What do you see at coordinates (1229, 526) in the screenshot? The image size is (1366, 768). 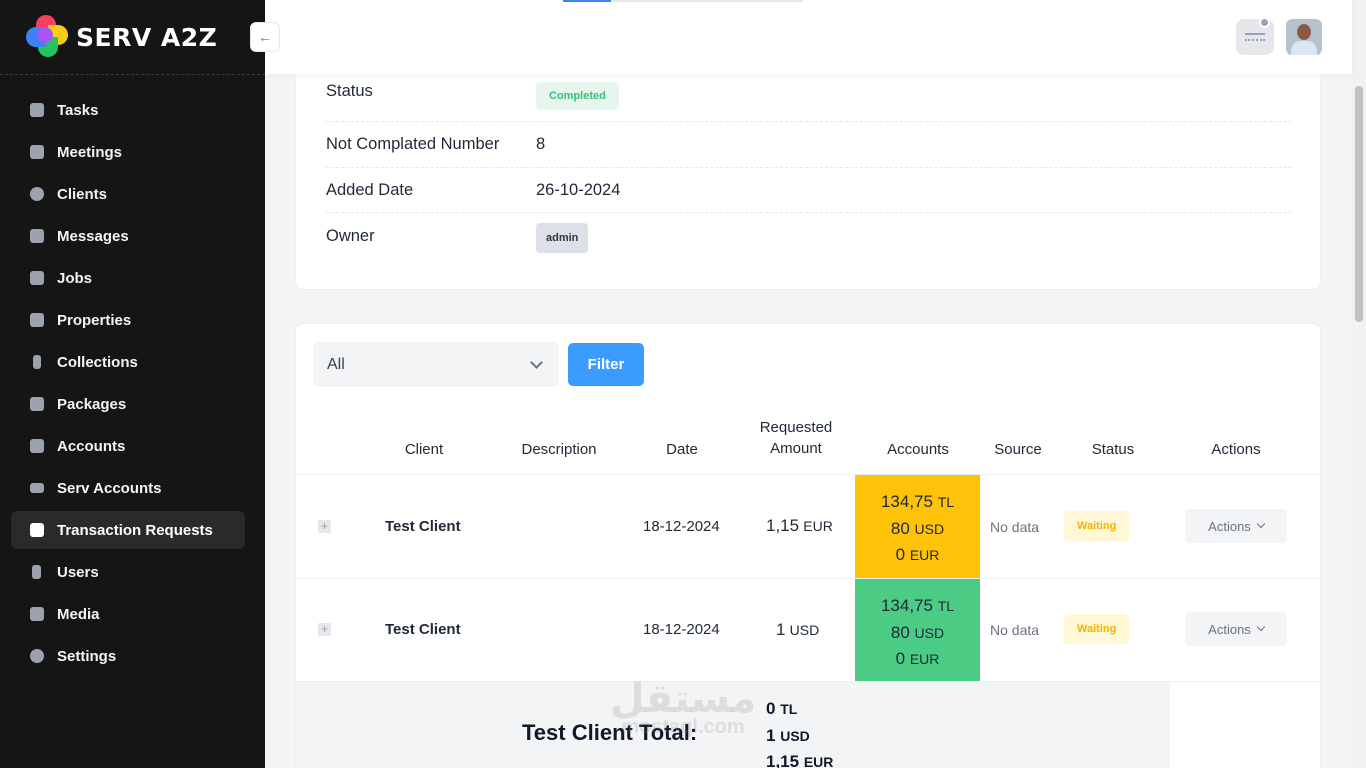 I see `actions-label: Actions` at bounding box center [1229, 526].